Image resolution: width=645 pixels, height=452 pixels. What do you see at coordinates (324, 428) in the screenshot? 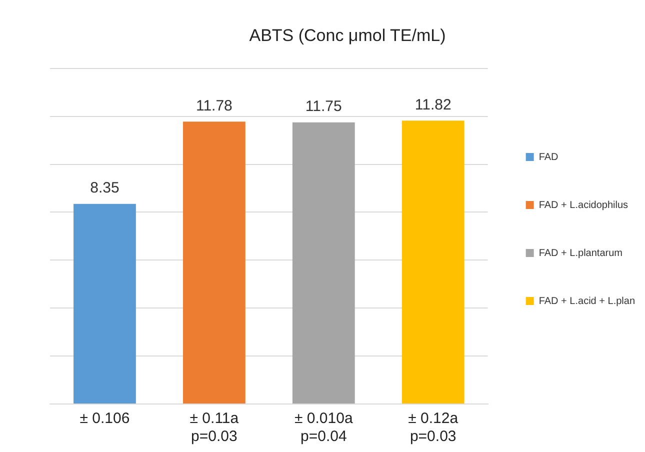
I see `x-tick-label: ± 0.010a p=0.04` at bounding box center [324, 428].